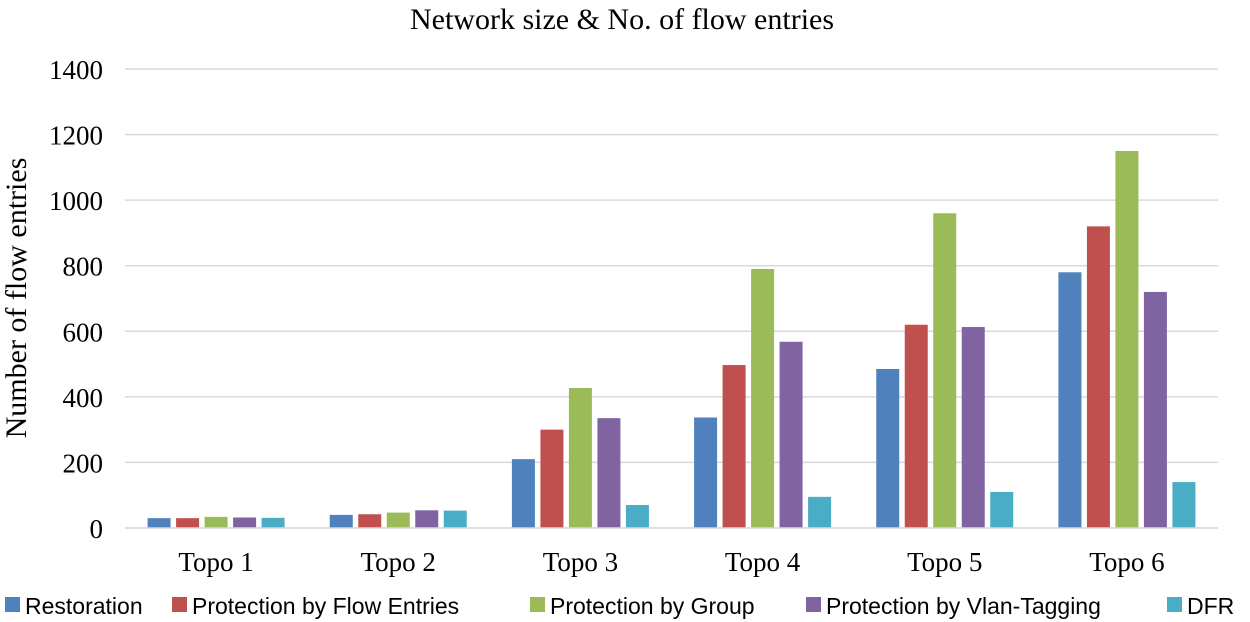 Image resolution: width=1250 pixels, height=622 pixels. Describe the element at coordinates (652, 606) in the screenshot. I see `legend-label: Protection by Group` at that location.